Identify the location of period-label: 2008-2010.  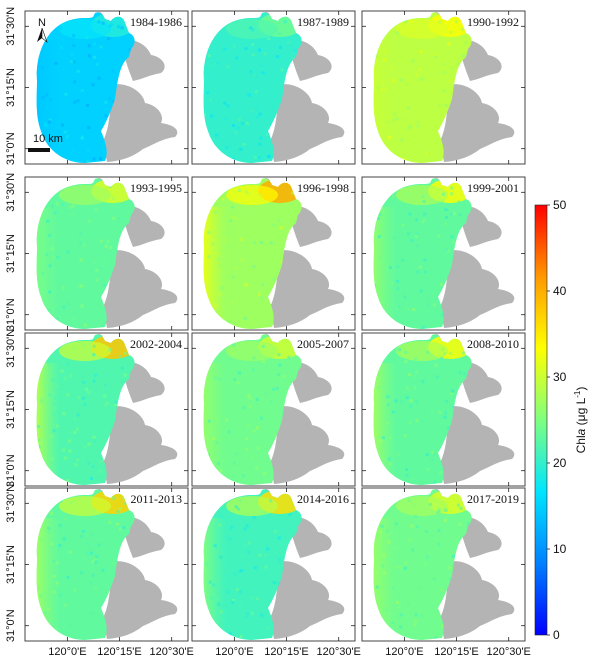
(493, 344).